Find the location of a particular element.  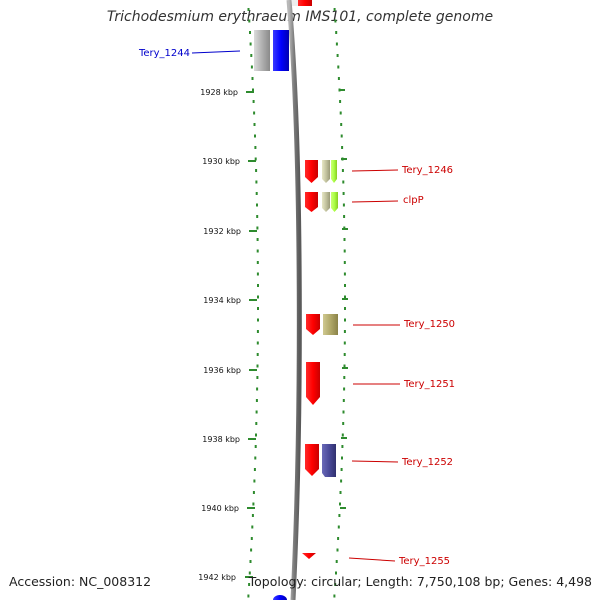

dotted-ring-left is located at coordinates (253, 303).